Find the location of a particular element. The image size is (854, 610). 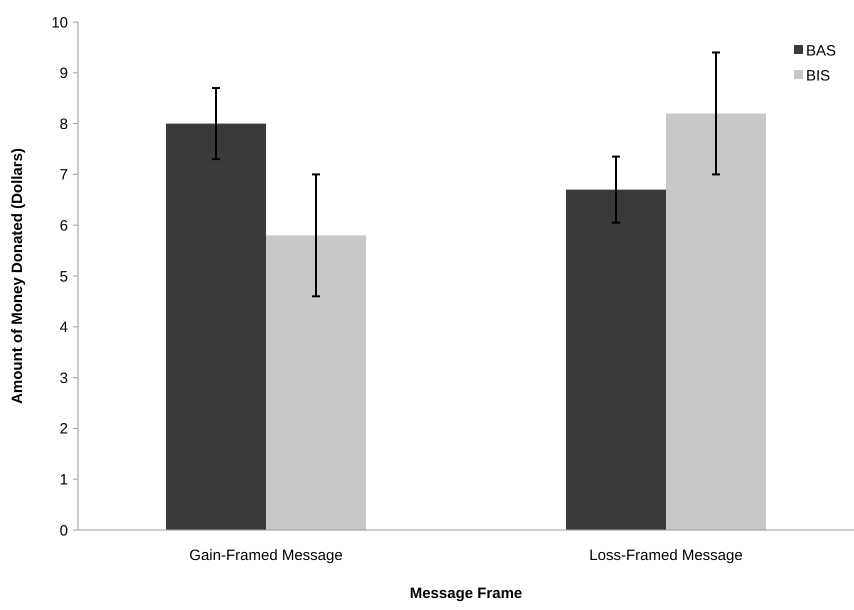

legend-label: BIS is located at coordinates (818, 75).